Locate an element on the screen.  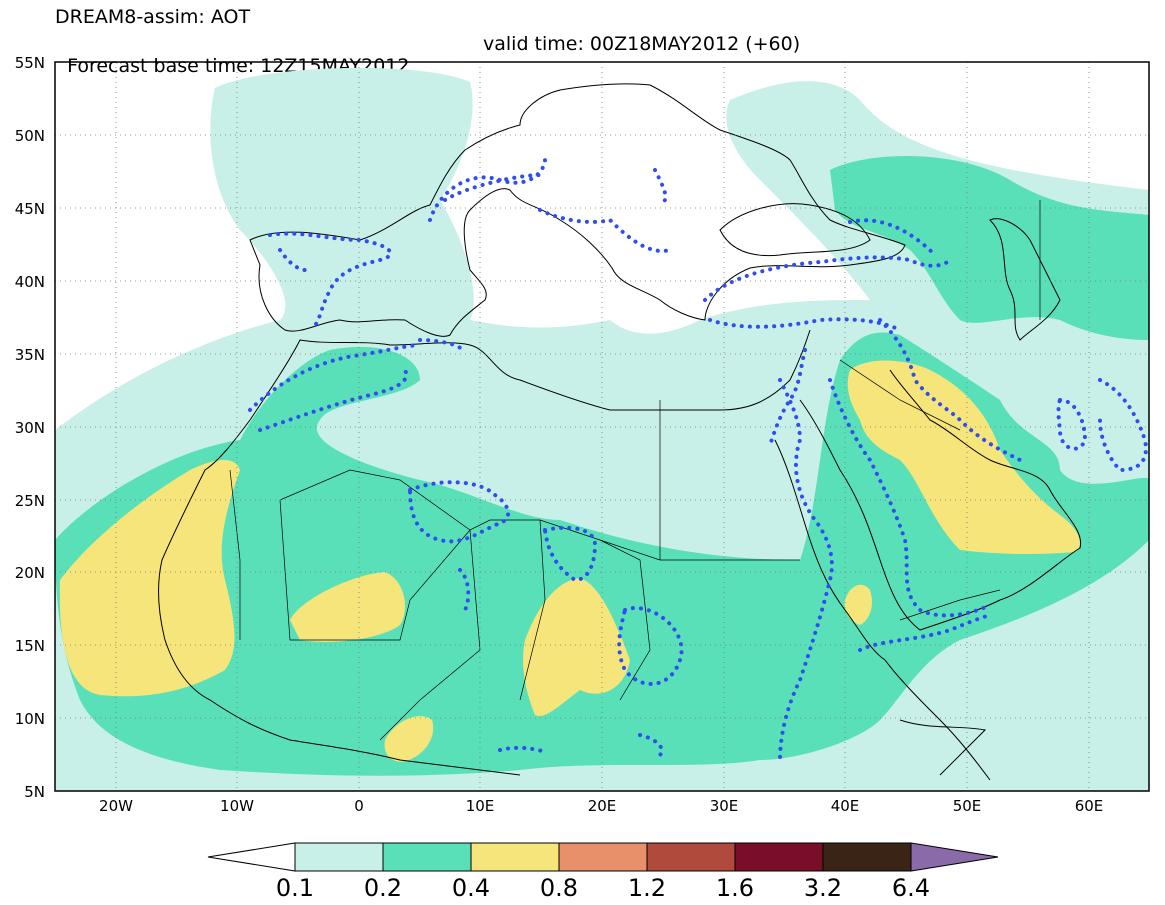
aot-band-0.4-eritrea is located at coordinates (858, 604).